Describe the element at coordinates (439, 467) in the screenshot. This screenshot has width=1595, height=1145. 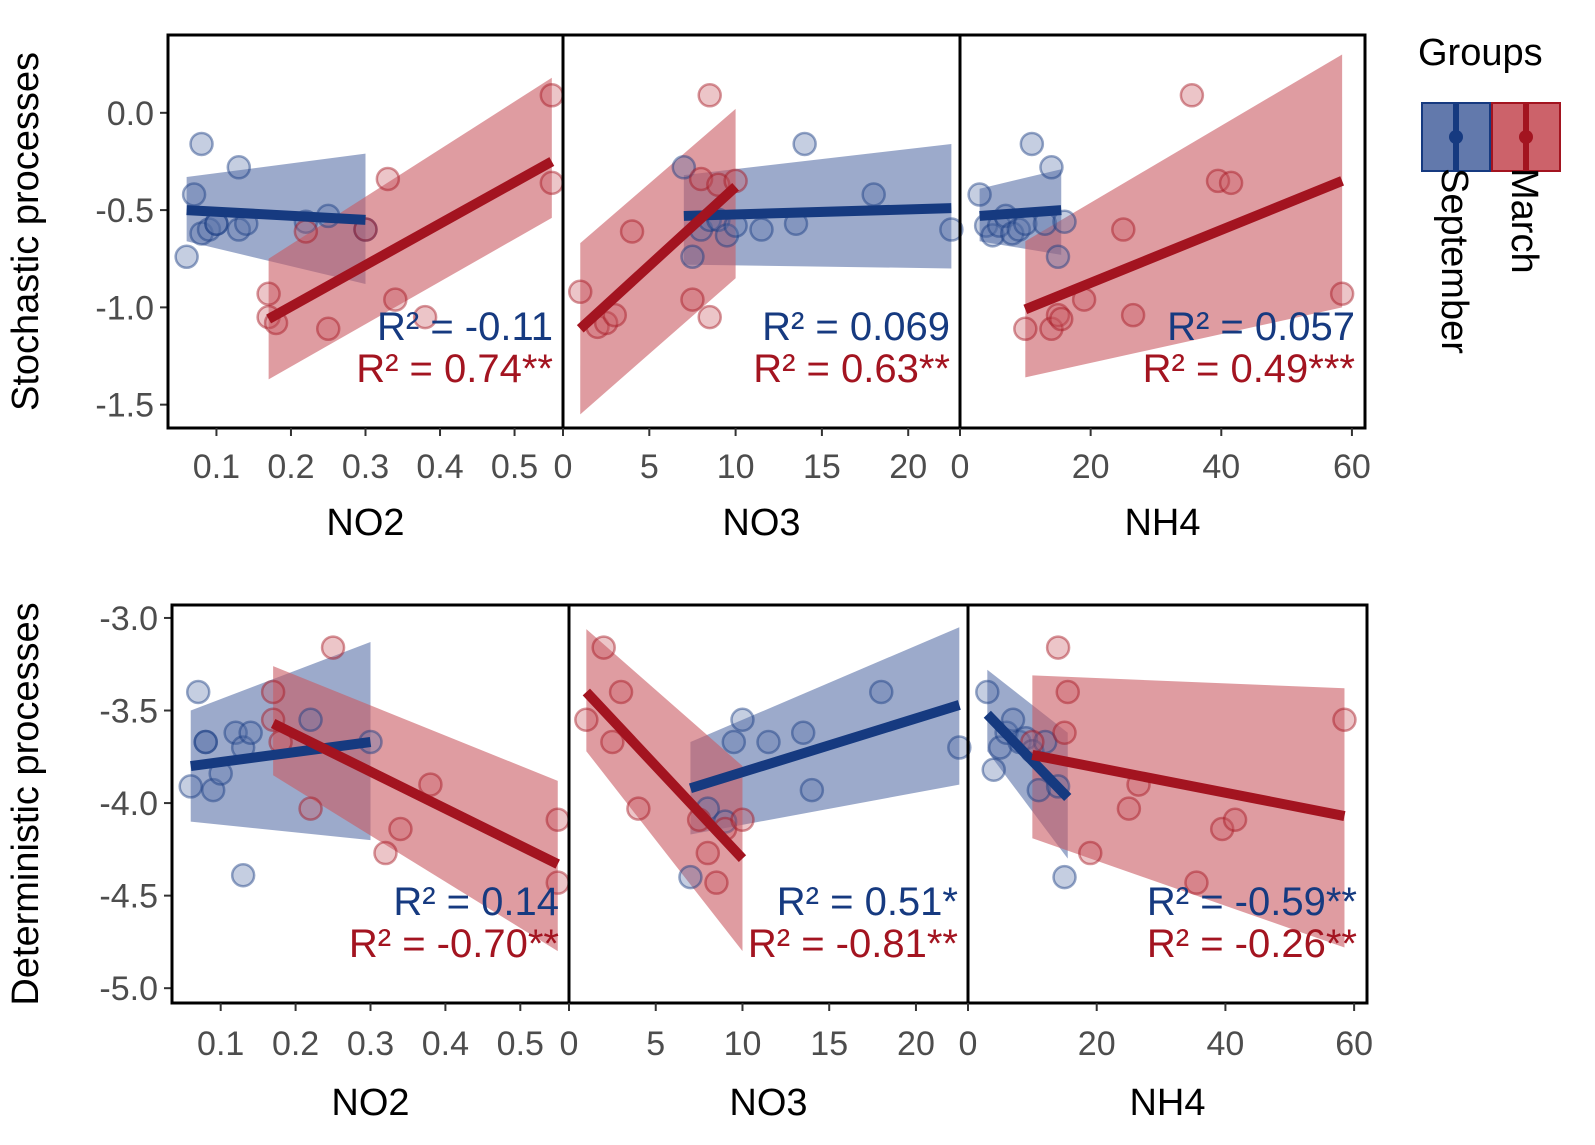
I see `x-tick-label: 0.4` at that location.